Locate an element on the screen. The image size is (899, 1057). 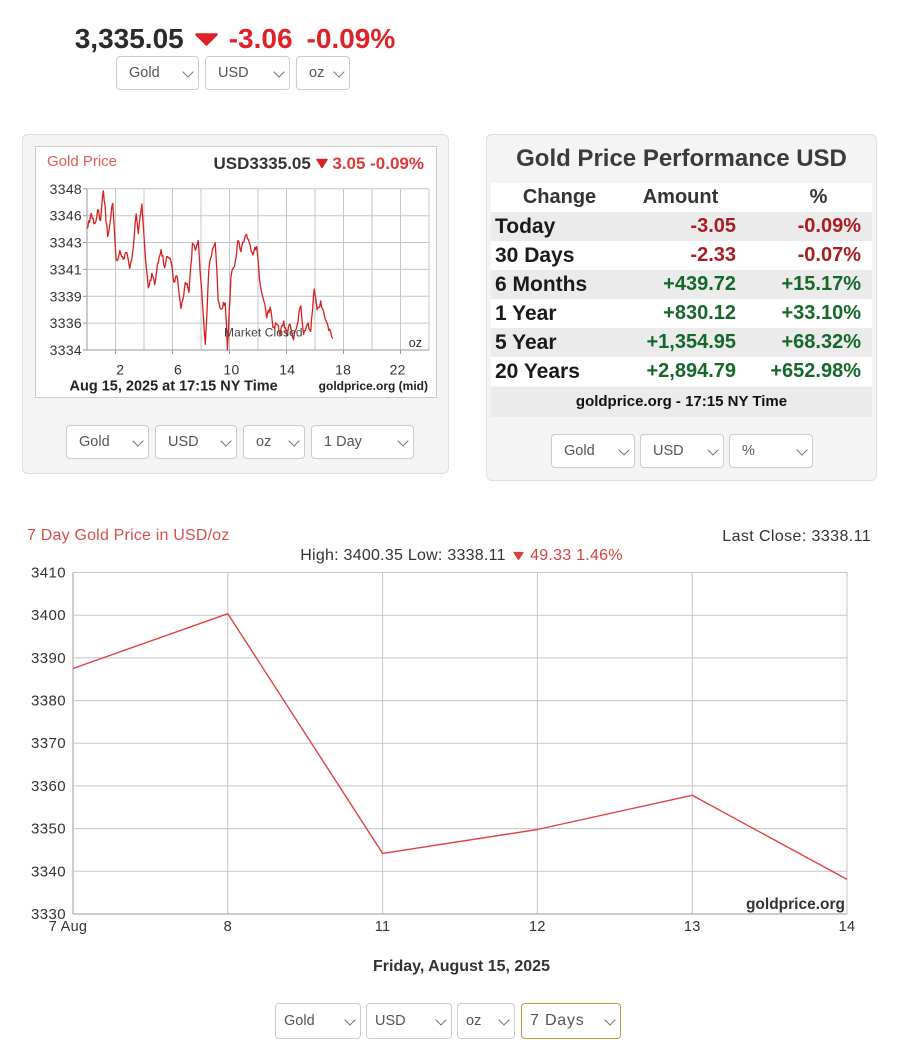
svg-text: 3380 is located at coordinates (48, 701).